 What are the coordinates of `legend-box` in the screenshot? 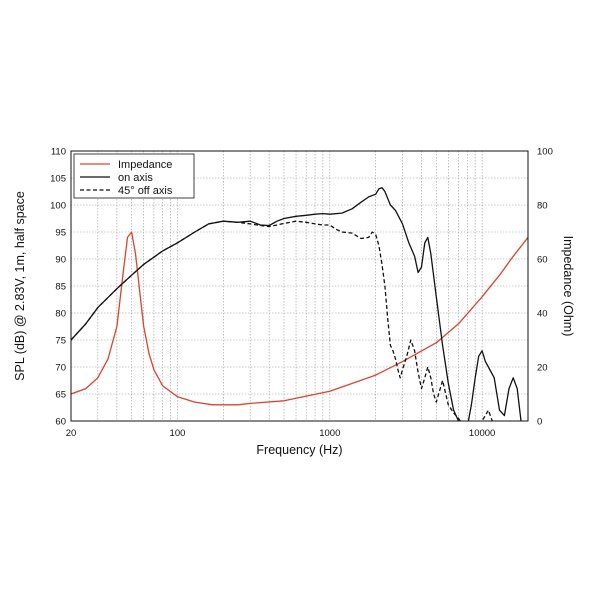 It's located at (134, 176).